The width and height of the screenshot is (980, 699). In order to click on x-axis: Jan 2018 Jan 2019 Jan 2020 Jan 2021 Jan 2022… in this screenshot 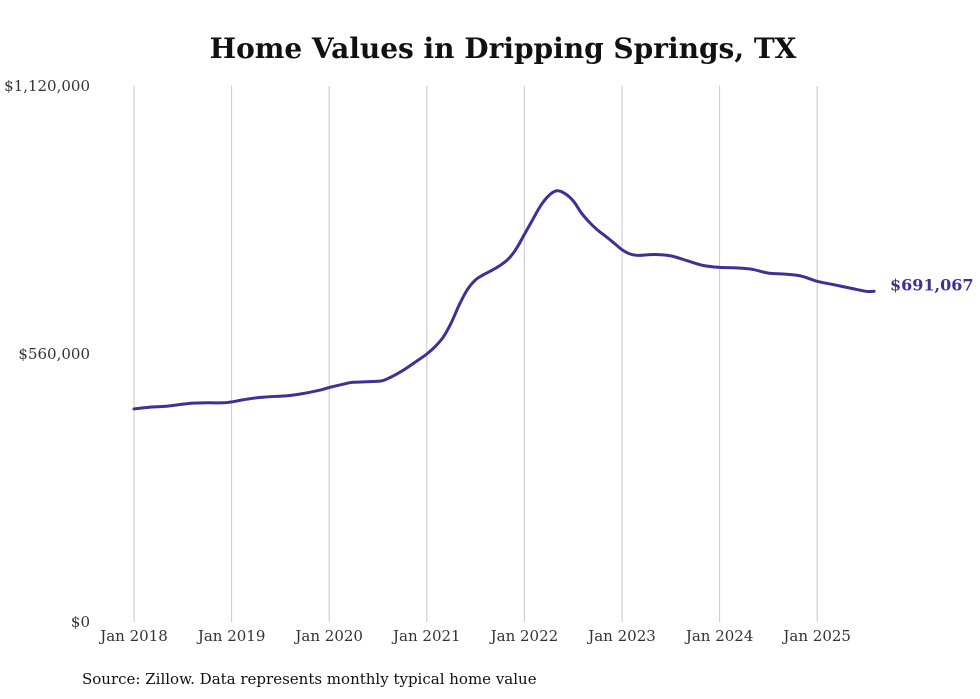, I will do `click(474, 636)`.